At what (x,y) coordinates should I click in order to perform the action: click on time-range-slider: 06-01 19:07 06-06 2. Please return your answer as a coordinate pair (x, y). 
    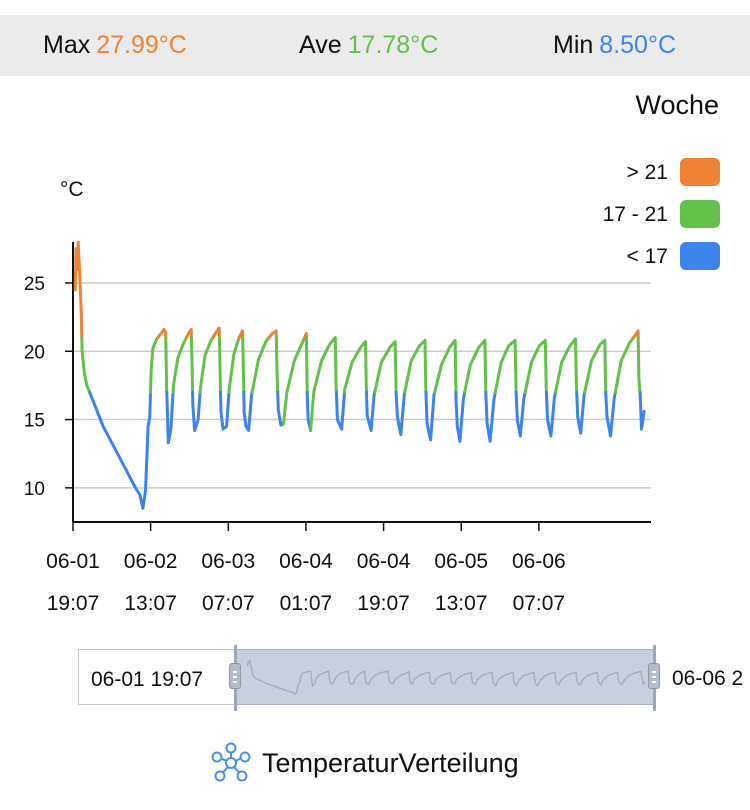
    Looking at the image, I should click on (375, 680).